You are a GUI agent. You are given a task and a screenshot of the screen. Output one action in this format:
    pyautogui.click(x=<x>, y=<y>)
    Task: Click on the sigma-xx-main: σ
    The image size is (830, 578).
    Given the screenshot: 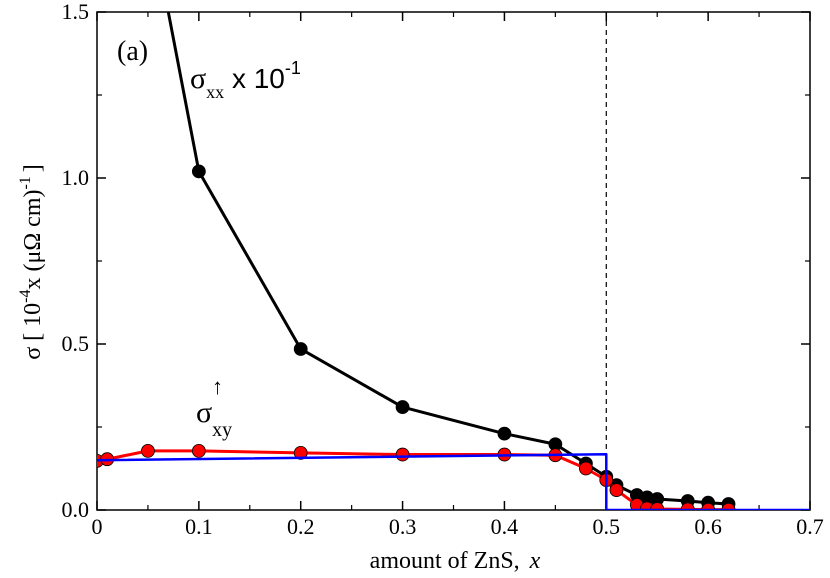 What is the action you would take?
    pyautogui.click(x=198, y=78)
    